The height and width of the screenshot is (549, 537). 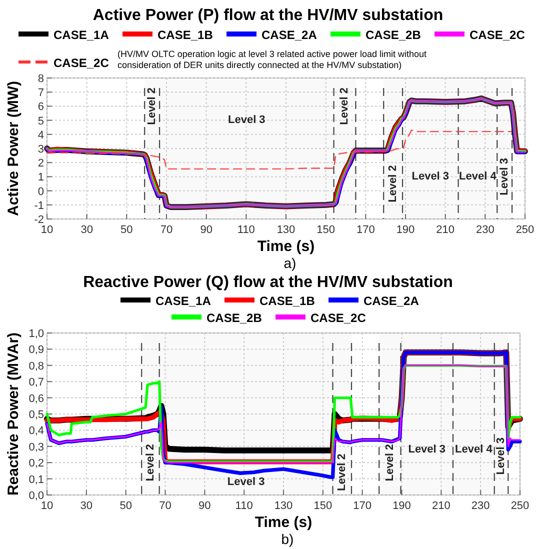 What do you see at coordinates (13, 148) in the screenshot?
I see `y-axis-title: Active Power (MW)` at bounding box center [13, 148].